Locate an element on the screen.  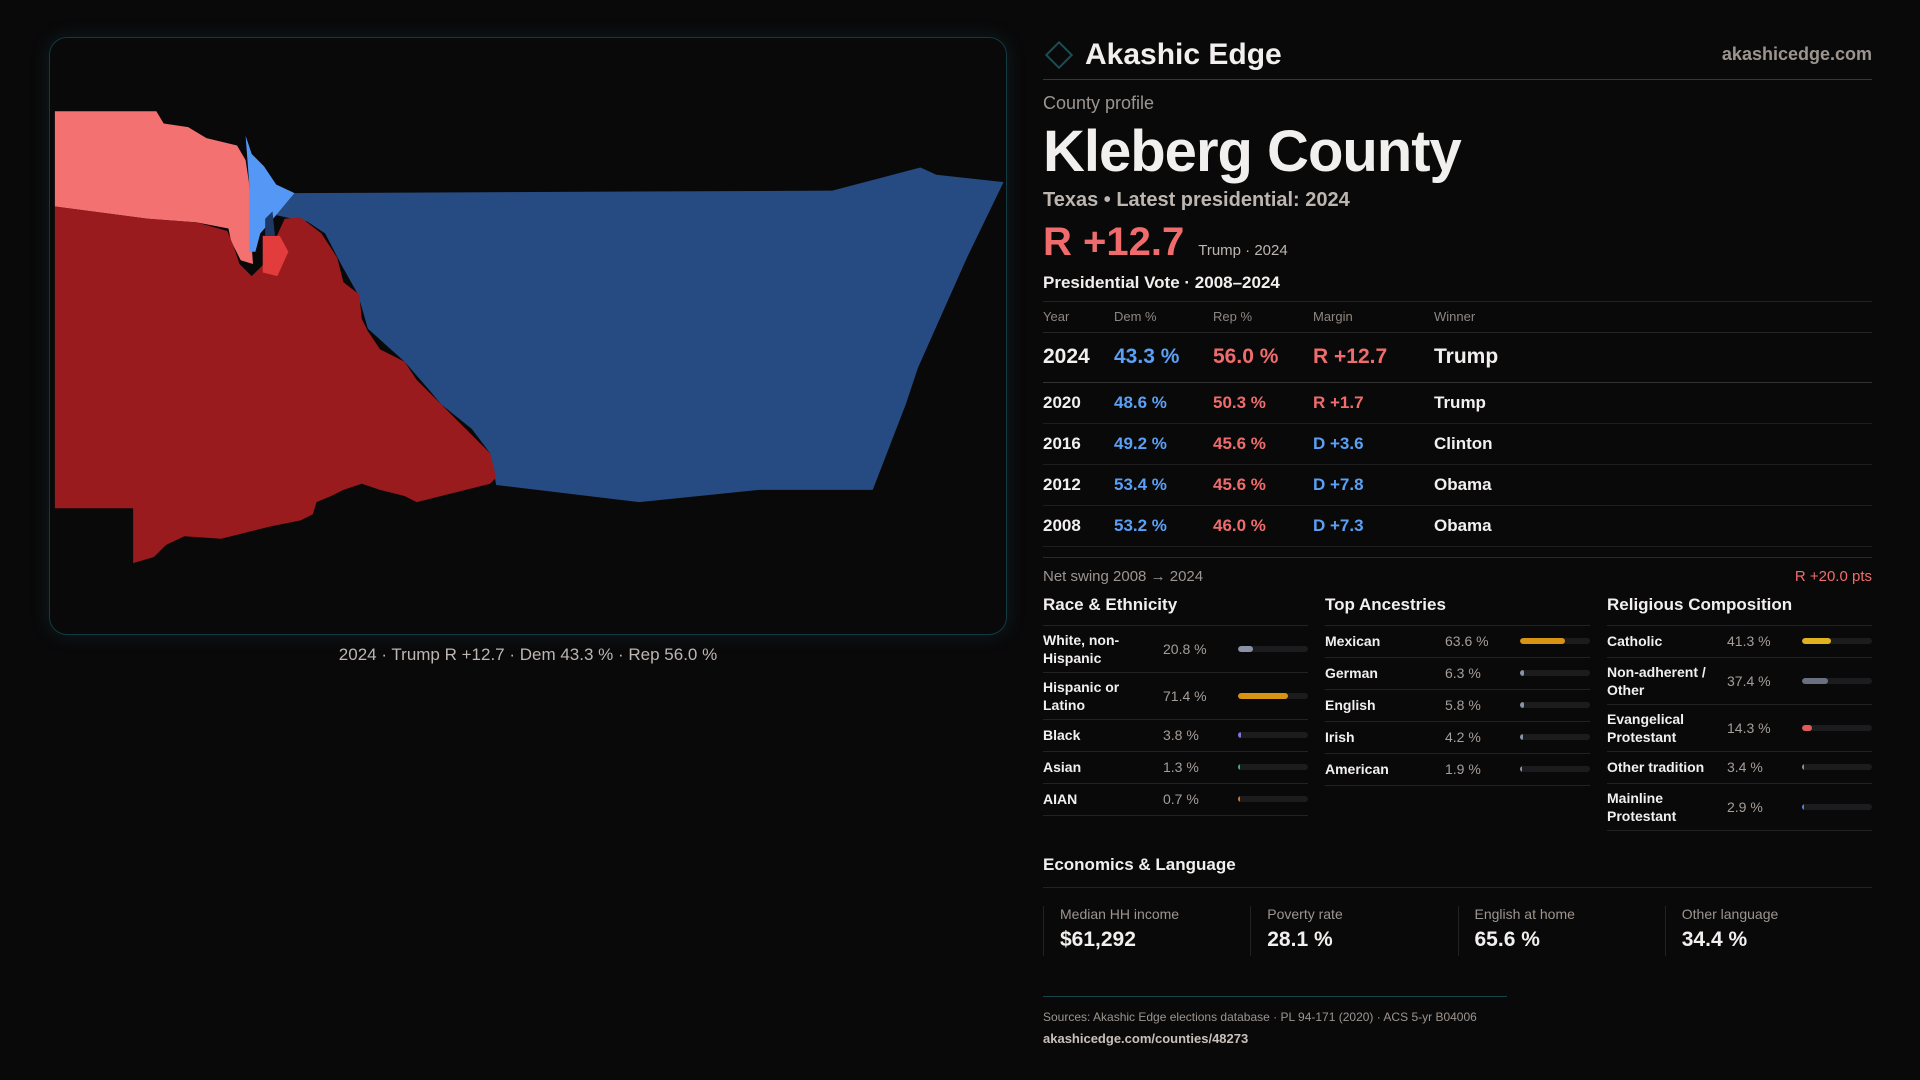
item-pct: 71.4 % is located at coordinates (1185, 695).